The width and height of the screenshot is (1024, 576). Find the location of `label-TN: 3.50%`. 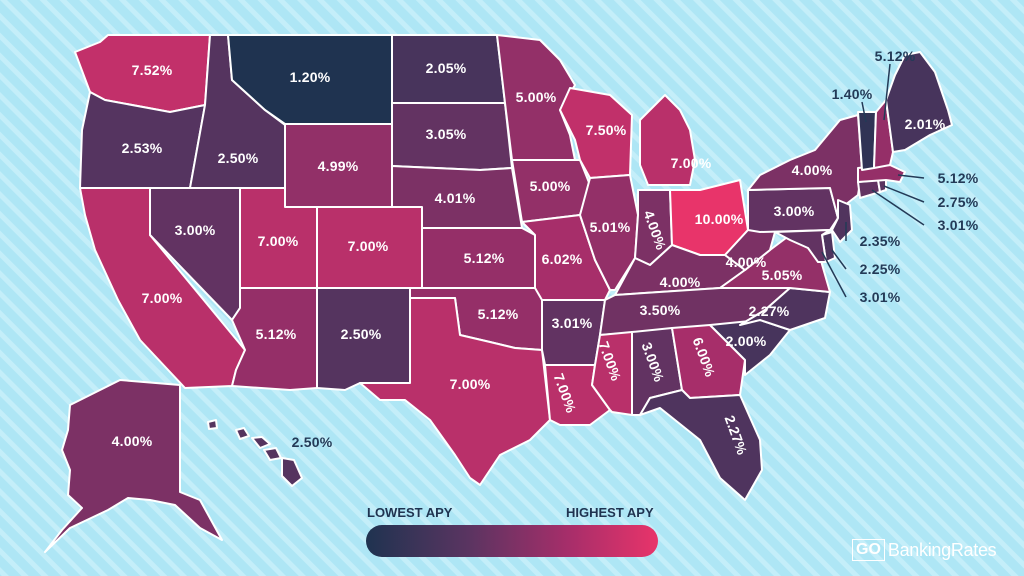

label-TN: 3.50% is located at coordinates (660, 310).